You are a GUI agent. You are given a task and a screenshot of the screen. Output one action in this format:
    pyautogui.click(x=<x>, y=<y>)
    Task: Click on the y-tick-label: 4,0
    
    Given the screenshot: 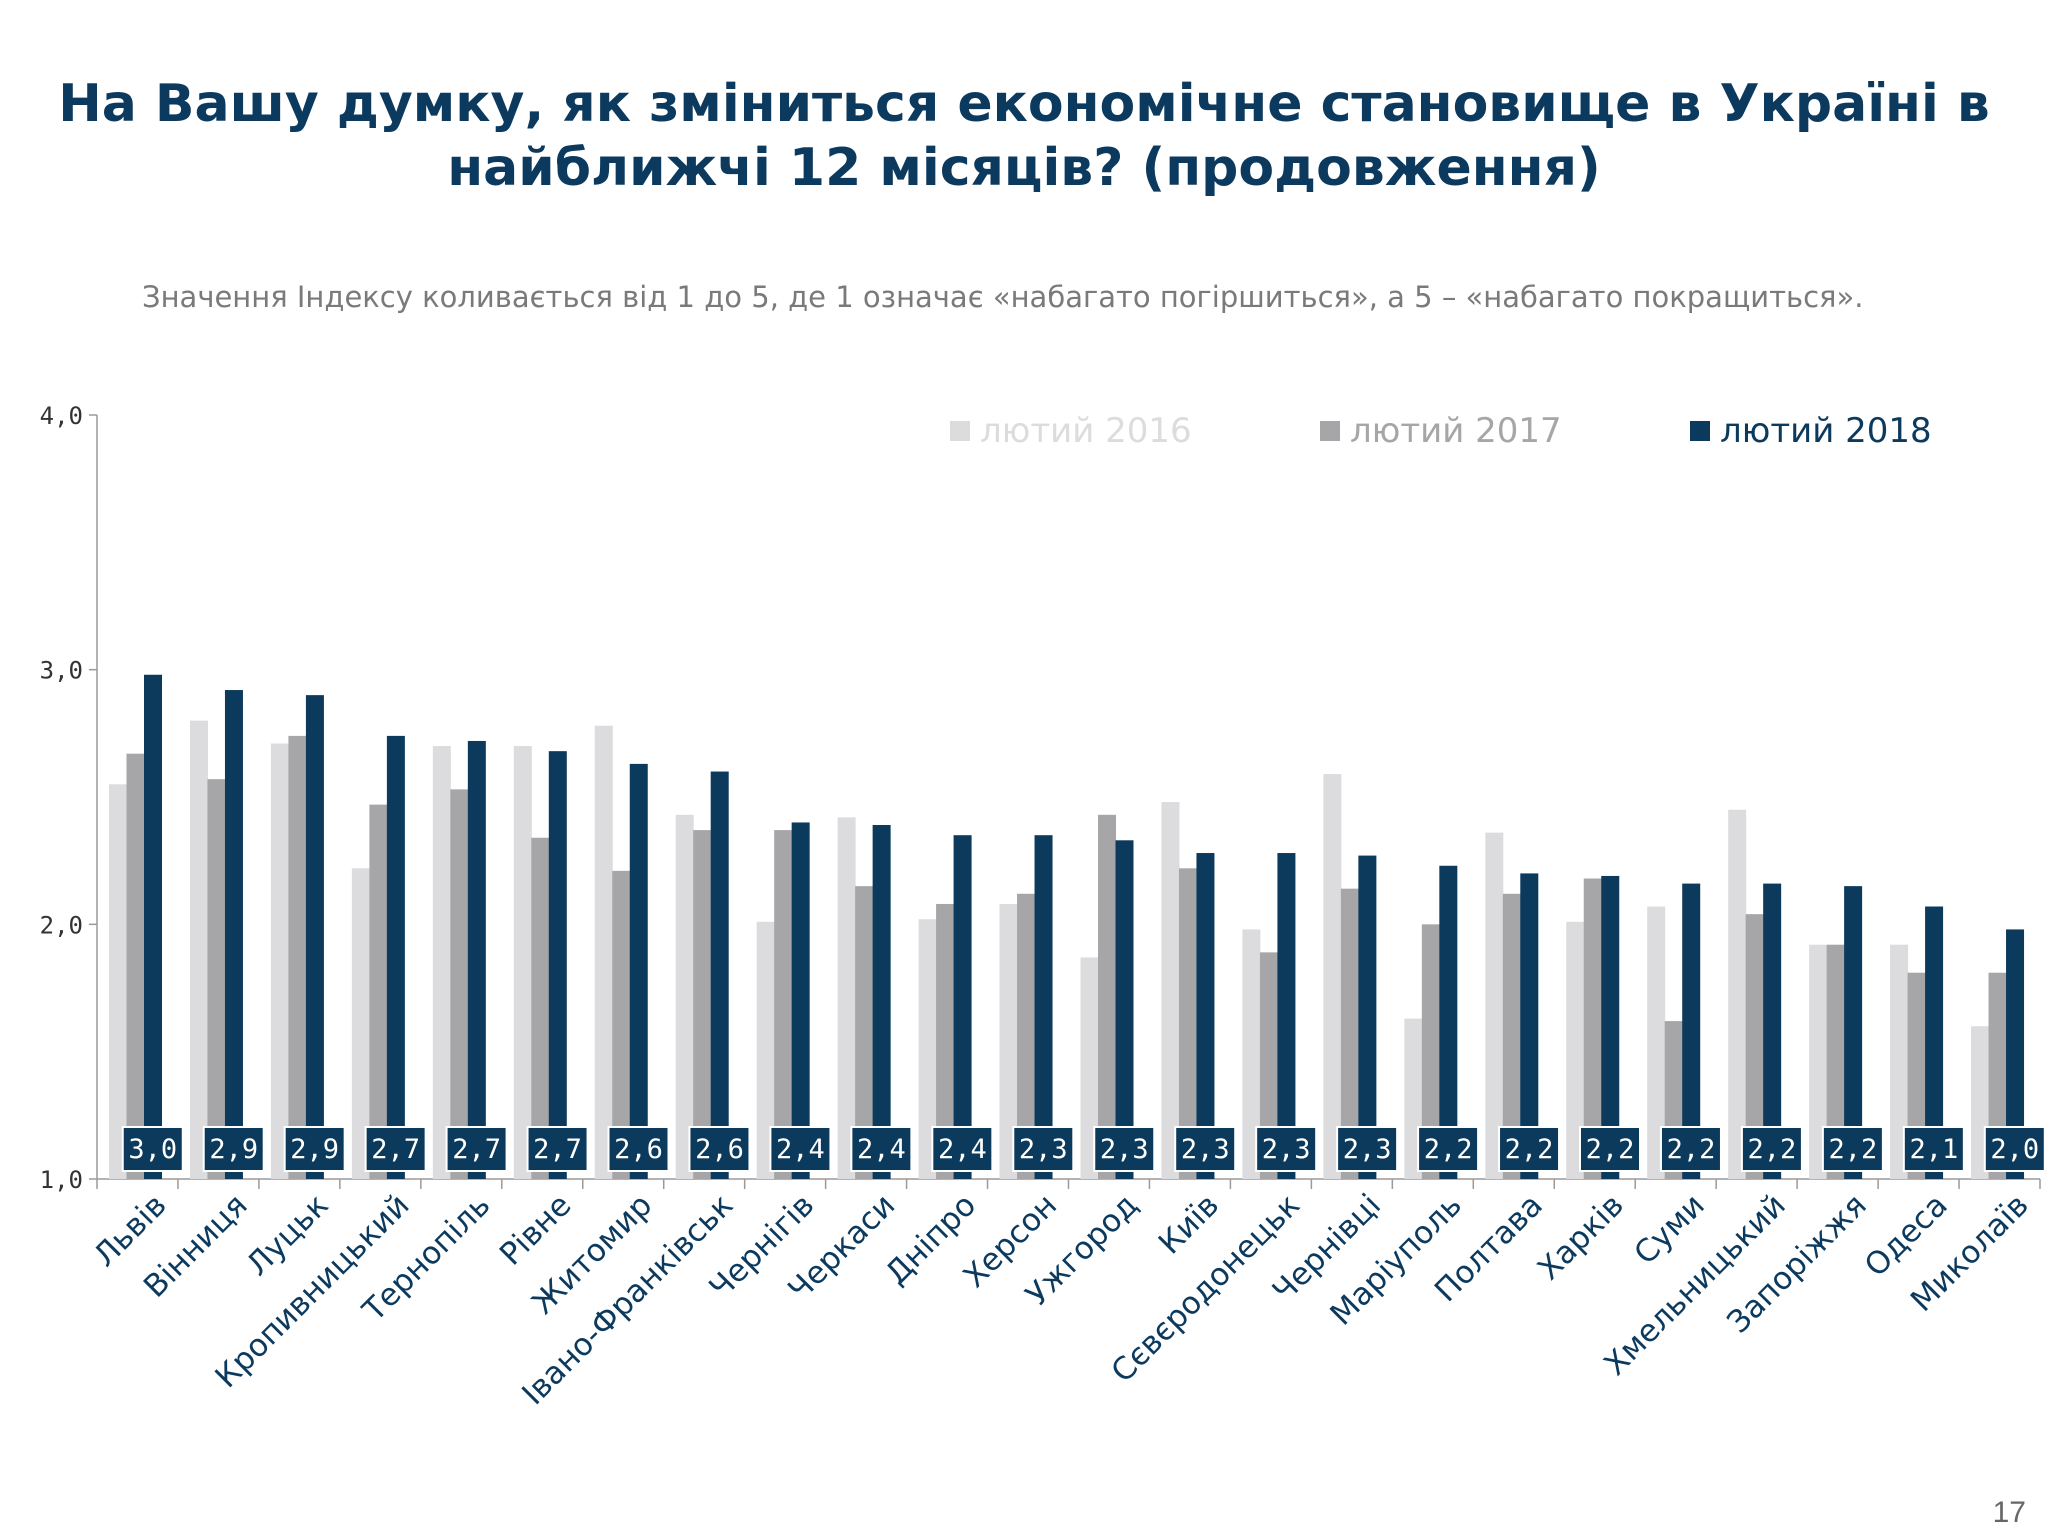 What is the action you would take?
    pyautogui.click(x=61, y=416)
    